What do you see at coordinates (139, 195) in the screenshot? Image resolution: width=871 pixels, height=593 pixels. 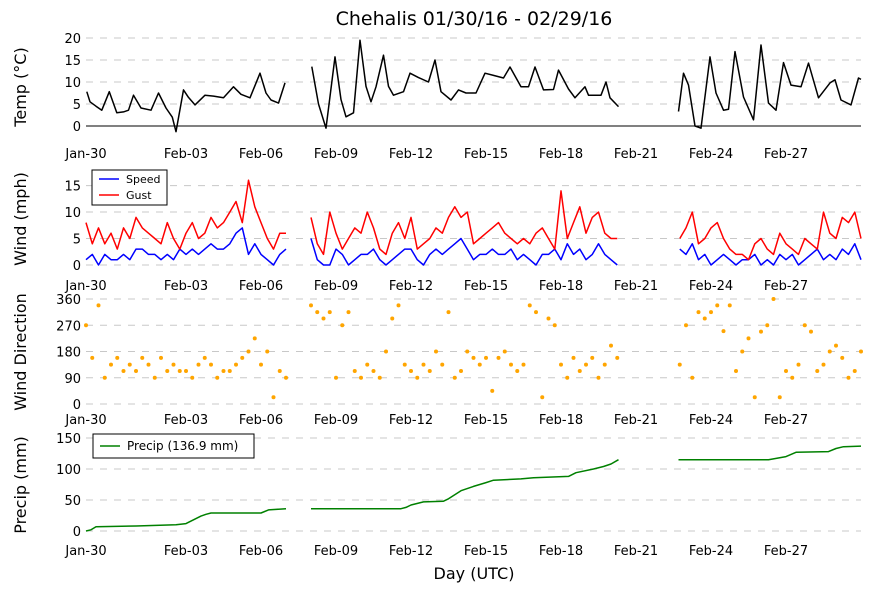 I see `legend-label: Gust` at bounding box center [139, 195].